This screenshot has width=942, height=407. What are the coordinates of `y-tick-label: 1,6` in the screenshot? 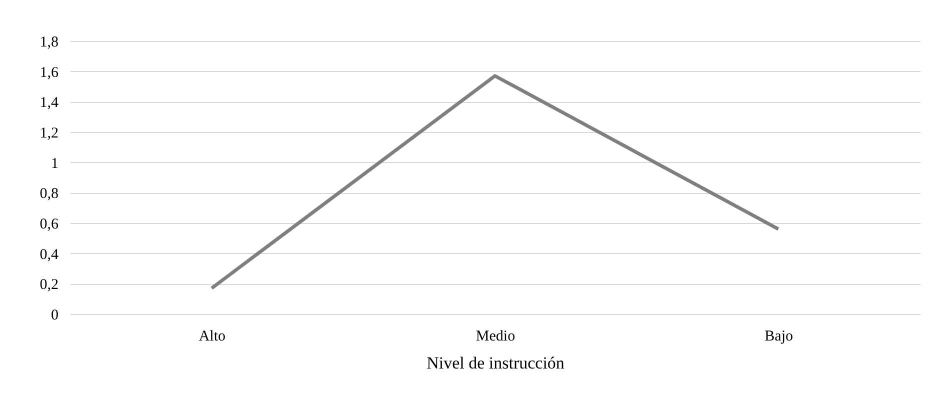 It's located at (49, 72).